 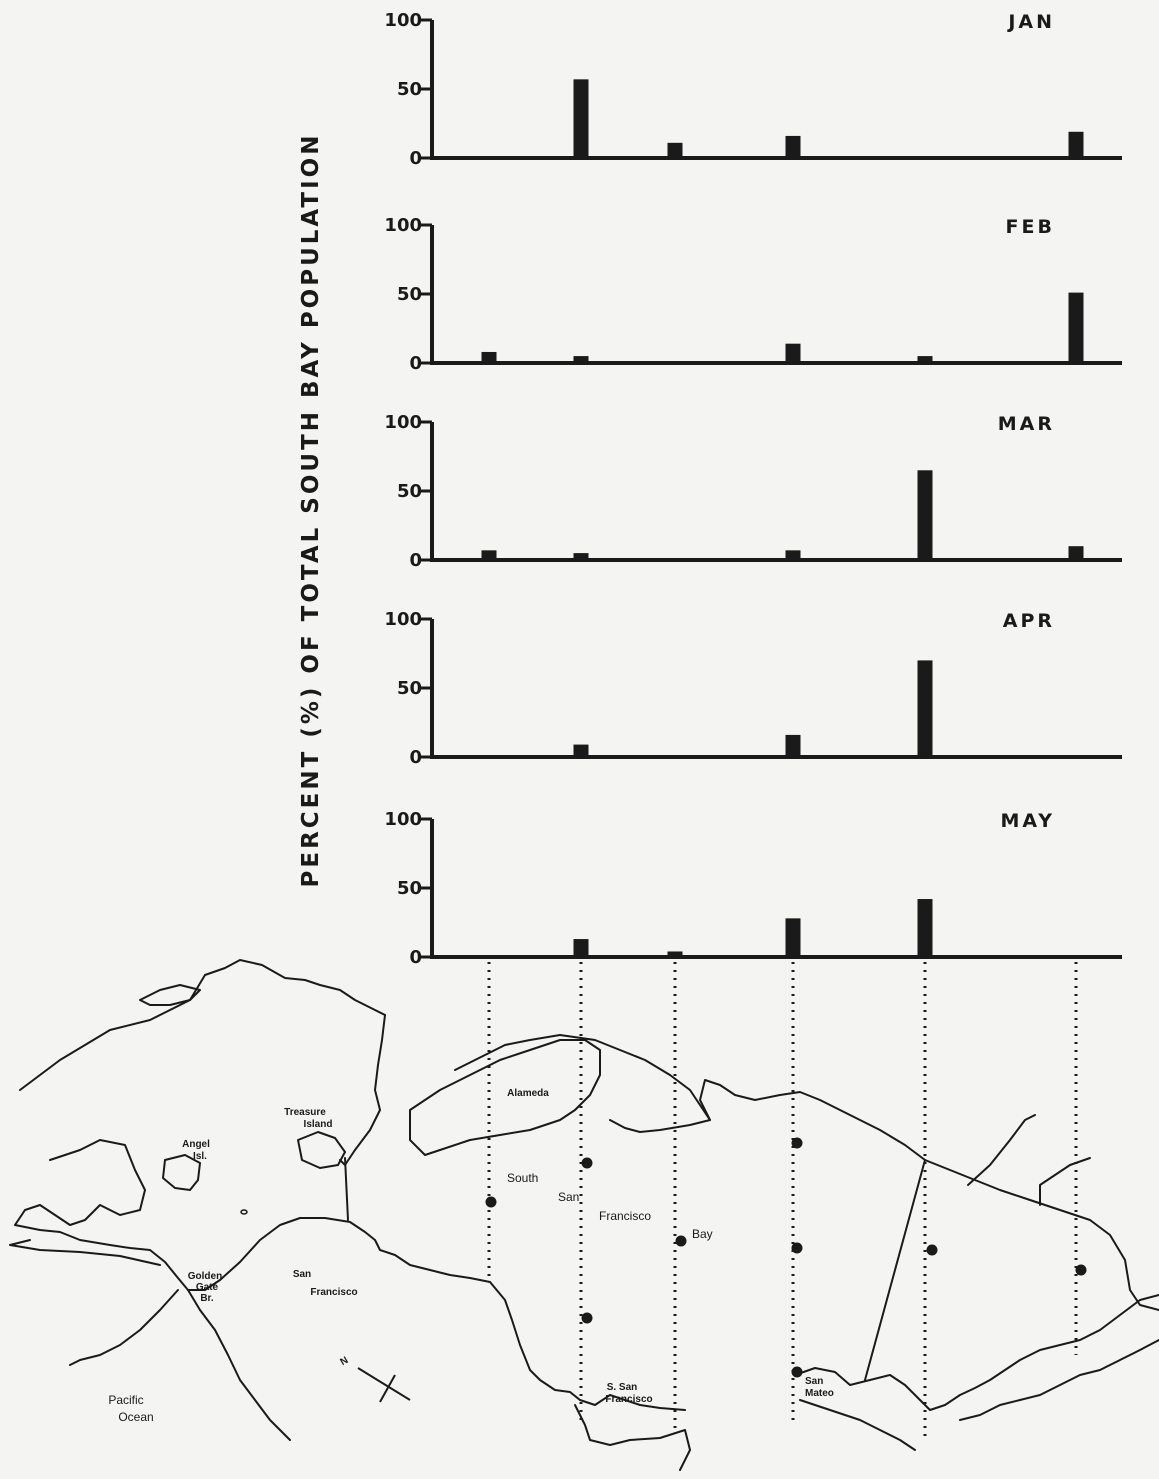 I want to click on label-angel: Angel, so click(x=196, y=1144).